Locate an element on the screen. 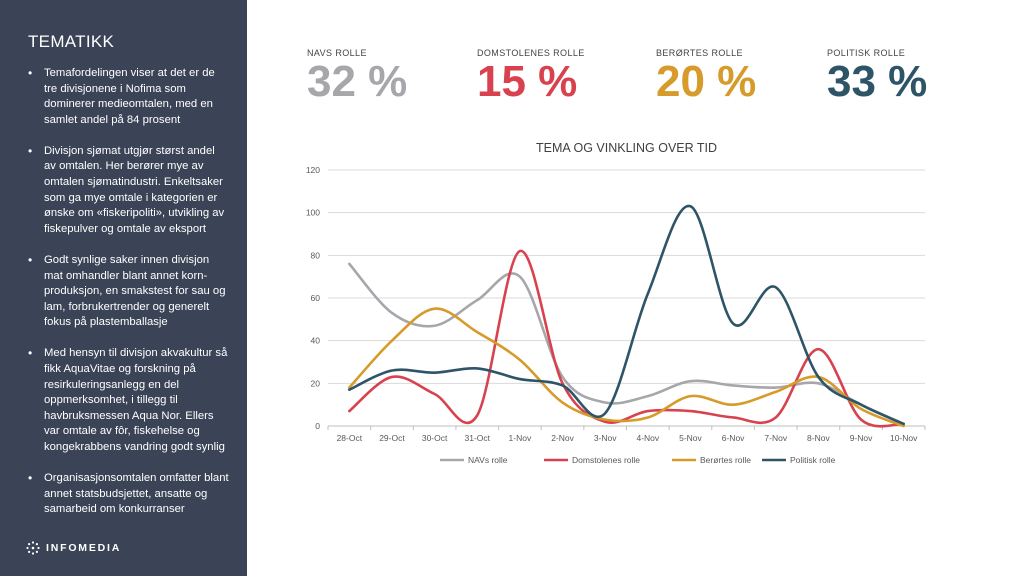 This screenshot has height=576, width=1024. y-tick-label: 0 is located at coordinates (317, 426).